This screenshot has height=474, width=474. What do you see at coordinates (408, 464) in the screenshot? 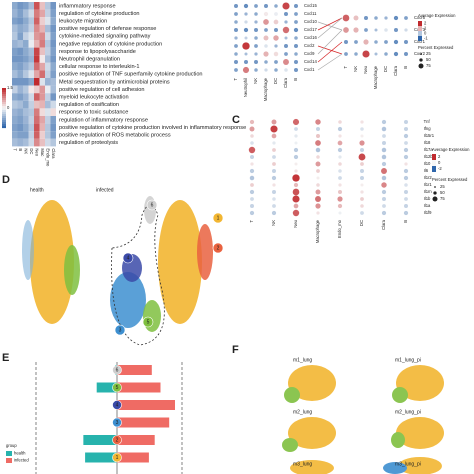
I see `subplot-title: m3_lung_pi` at bounding box center [408, 464].